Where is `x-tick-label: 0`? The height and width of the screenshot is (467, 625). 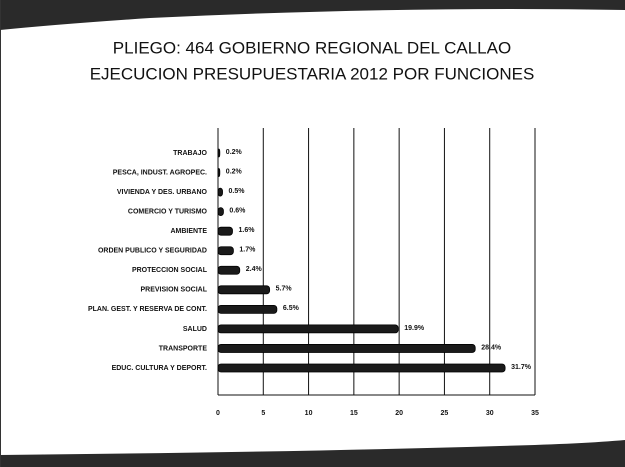
x-tick-label: 0 is located at coordinates (218, 413).